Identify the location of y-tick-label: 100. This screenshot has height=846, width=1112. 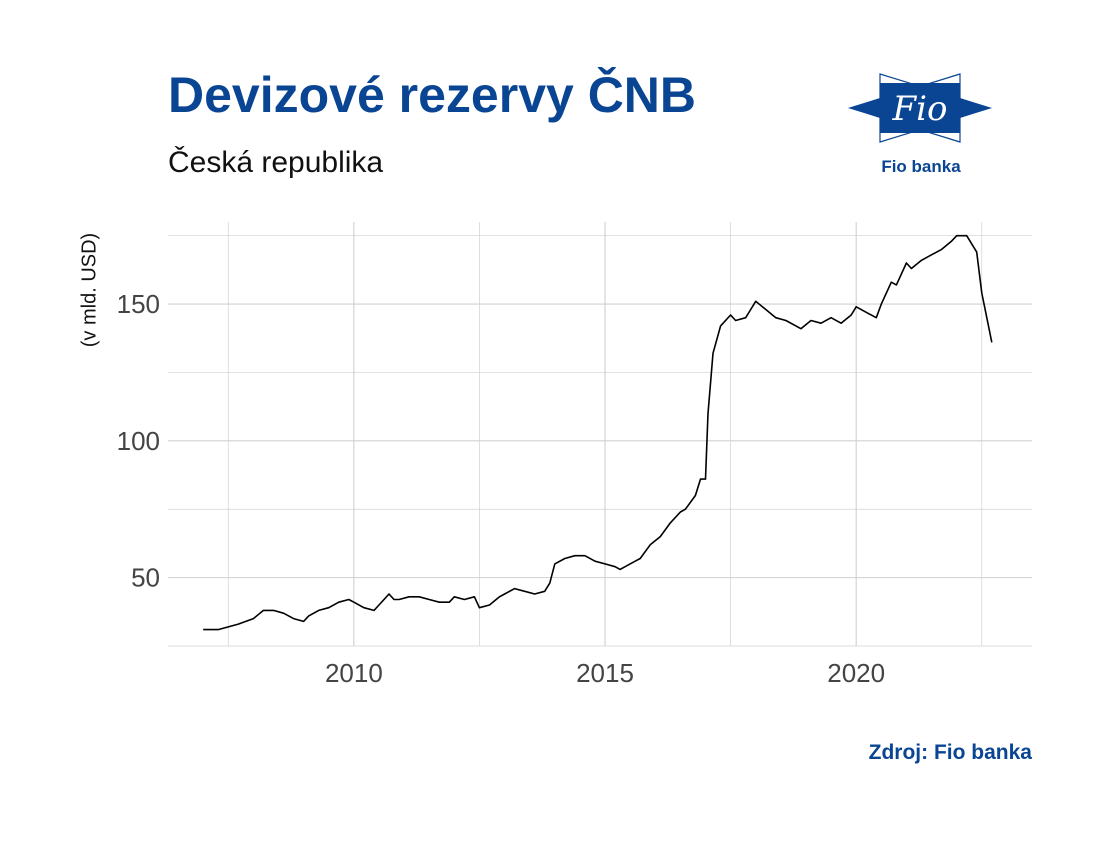
(138, 441).